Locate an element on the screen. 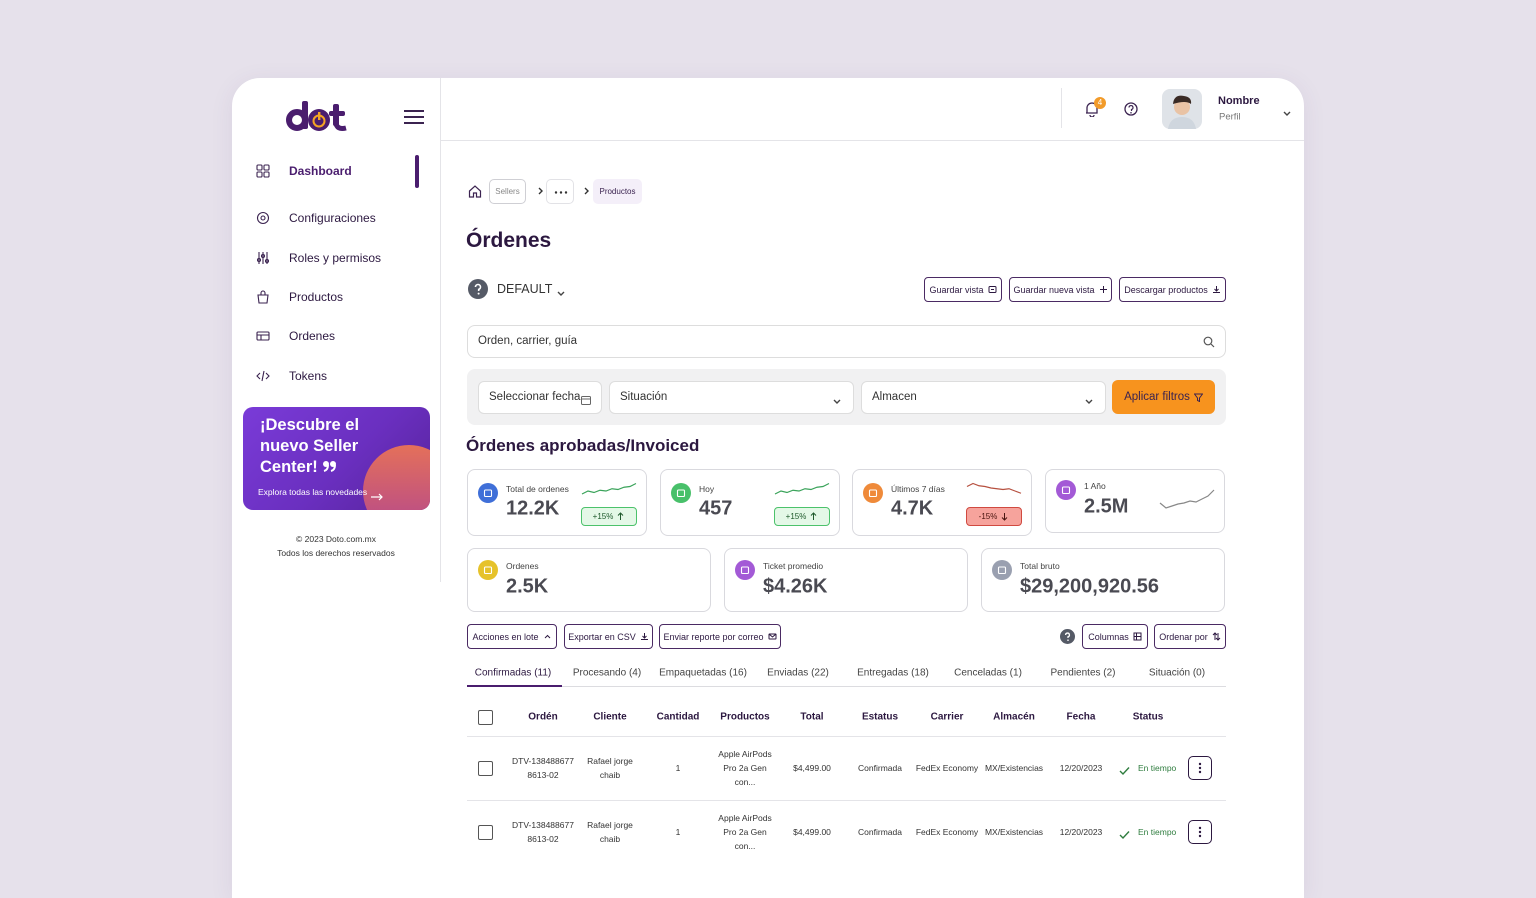 Image resolution: width=1536 pixels, height=898 pixels. apply-filters: Aplicar filtros is located at coordinates (1163, 397).